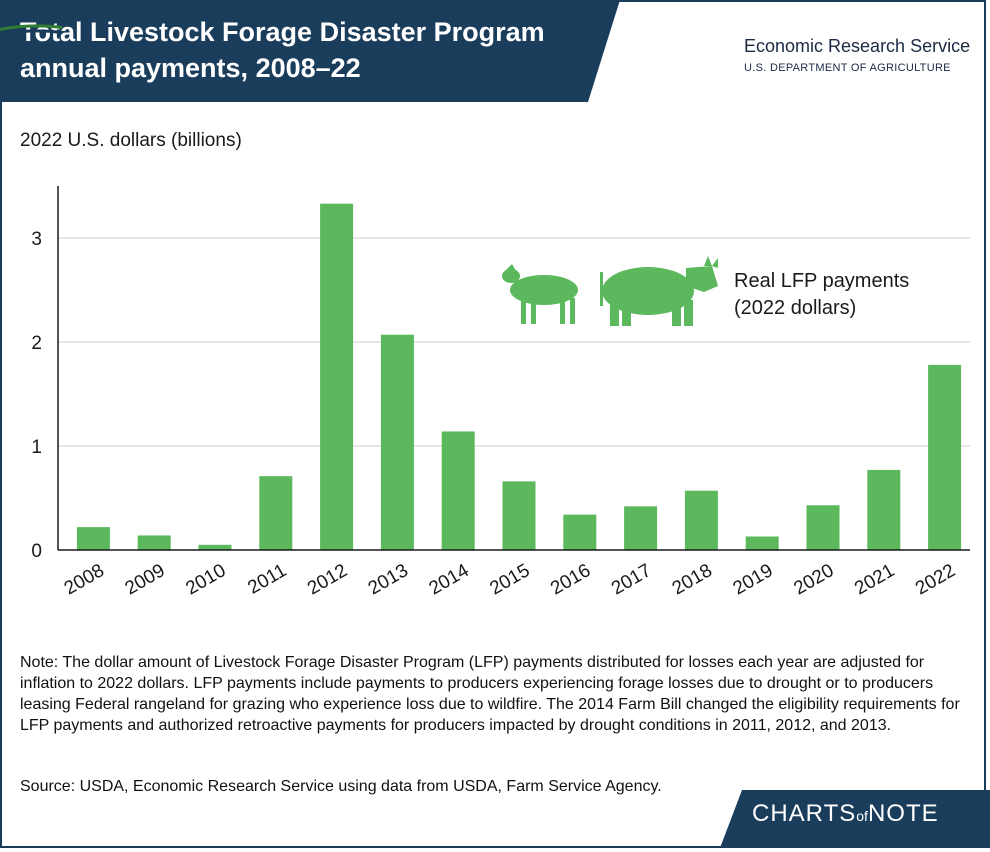 The width and height of the screenshot is (990, 852). I want to click on x-tick-label: 2017, so click(631, 579).